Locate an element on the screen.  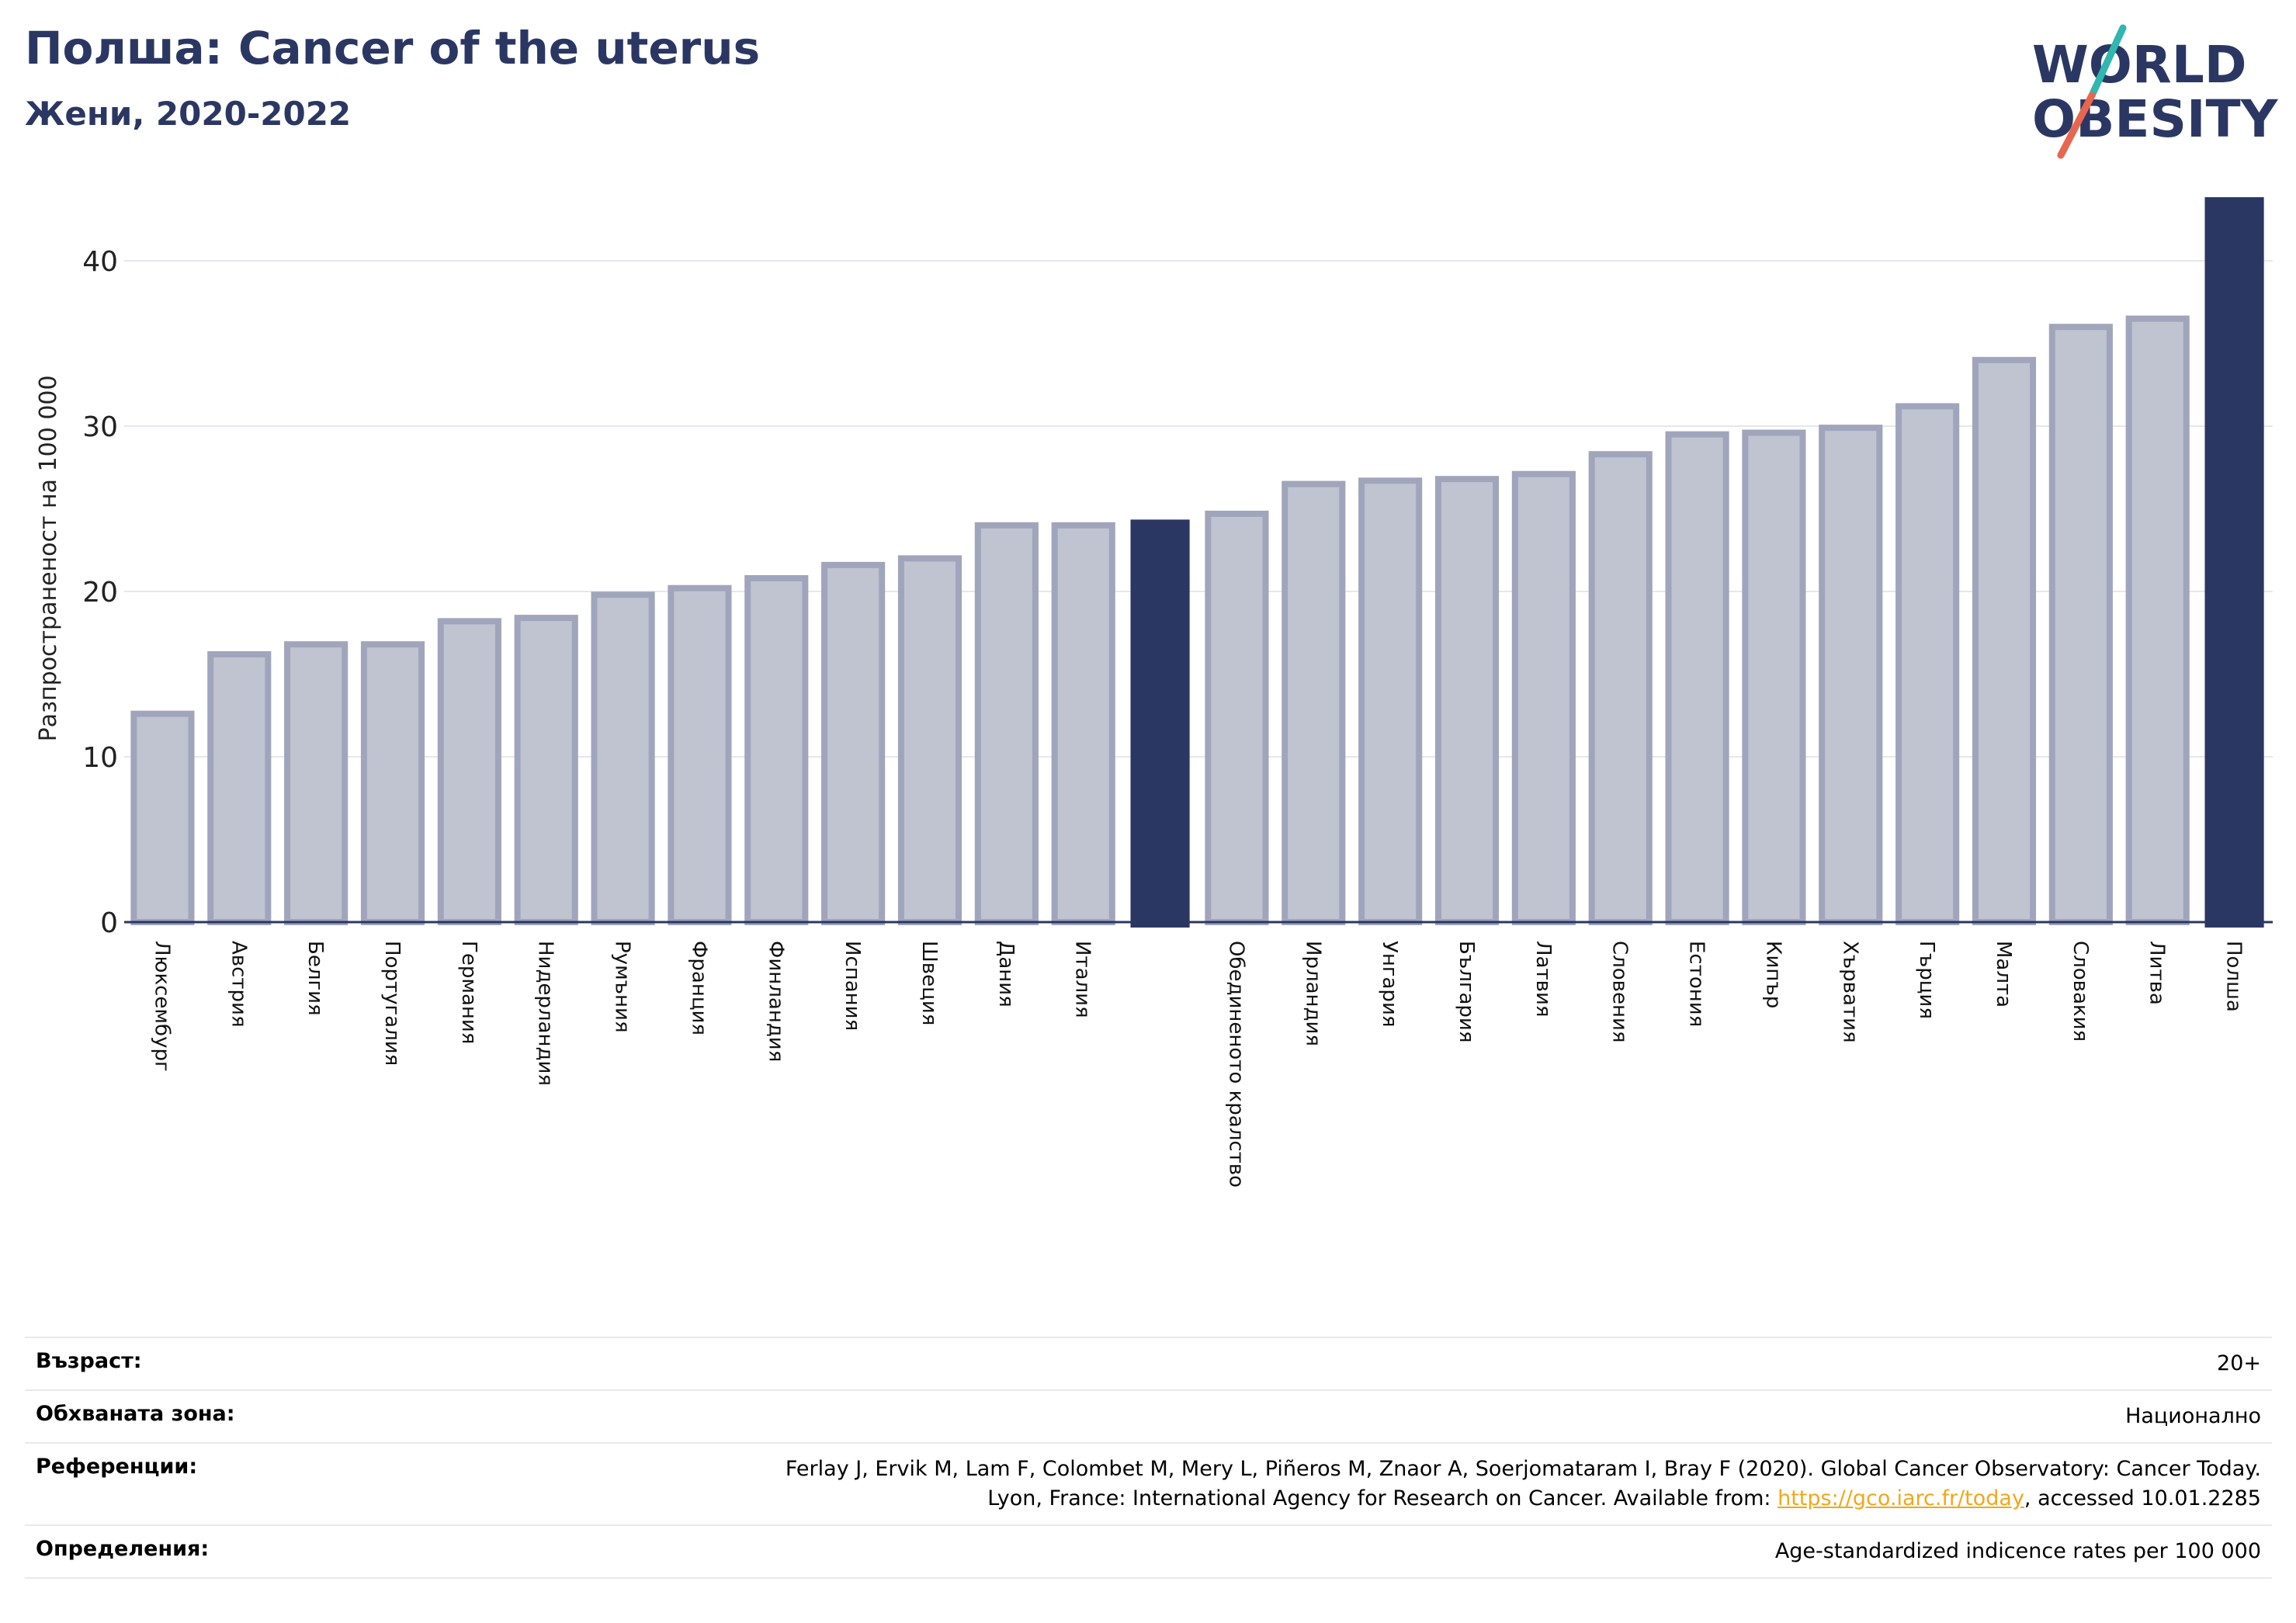
bar-Обединеното кралство is located at coordinates (1237, 717).